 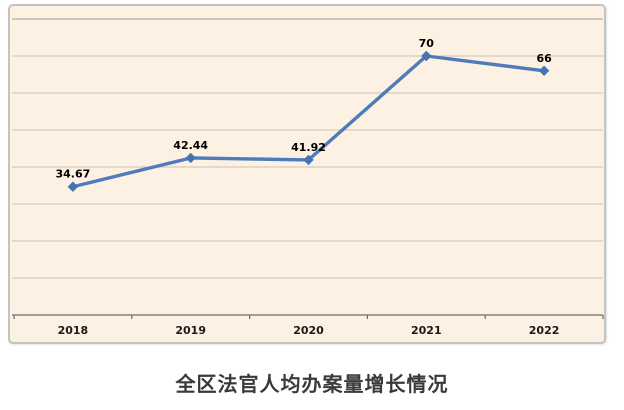 What do you see at coordinates (427, 43) in the screenshot?
I see `data-label: 70` at bounding box center [427, 43].